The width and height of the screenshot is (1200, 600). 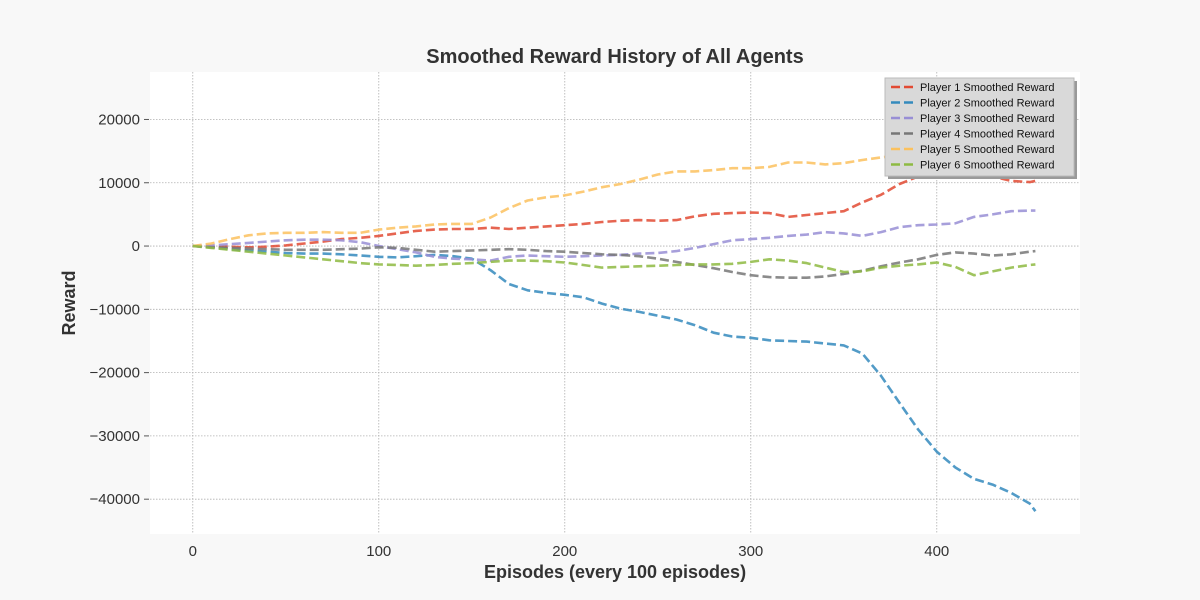 I want to click on legend-label: Player 2 Smoothed Reward, so click(x=987, y=104).